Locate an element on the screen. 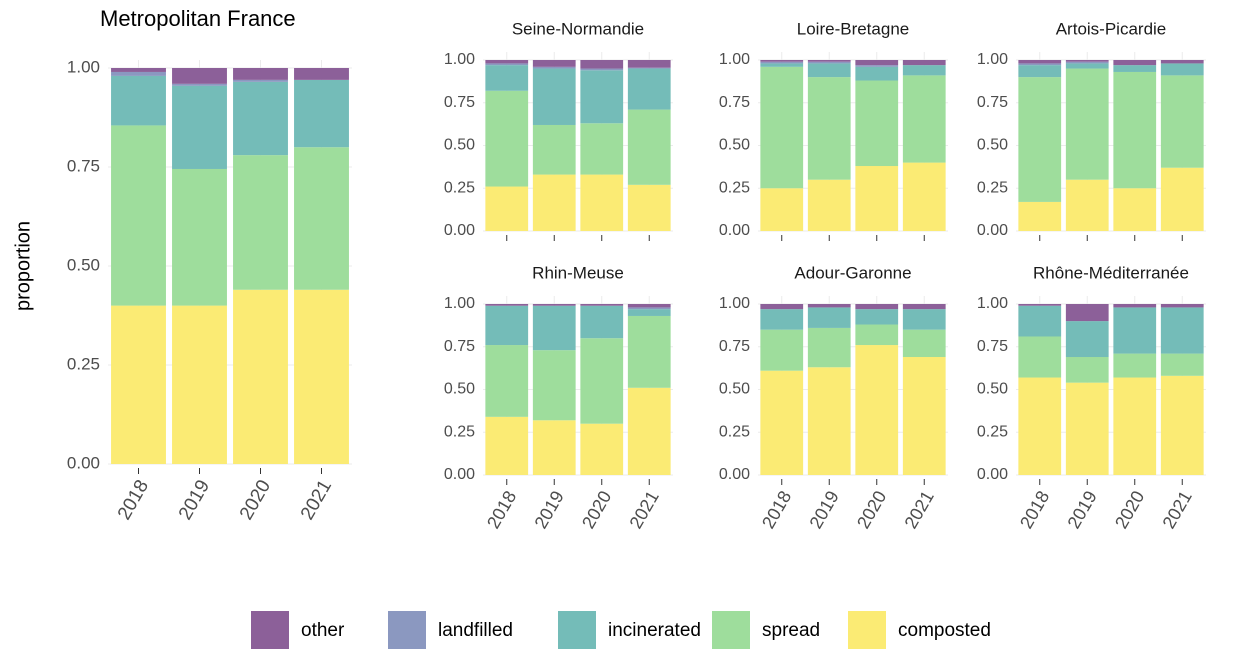 Image resolution: width=1244 pixels, height=650 pixels. legend-label: other is located at coordinates (323, 630).